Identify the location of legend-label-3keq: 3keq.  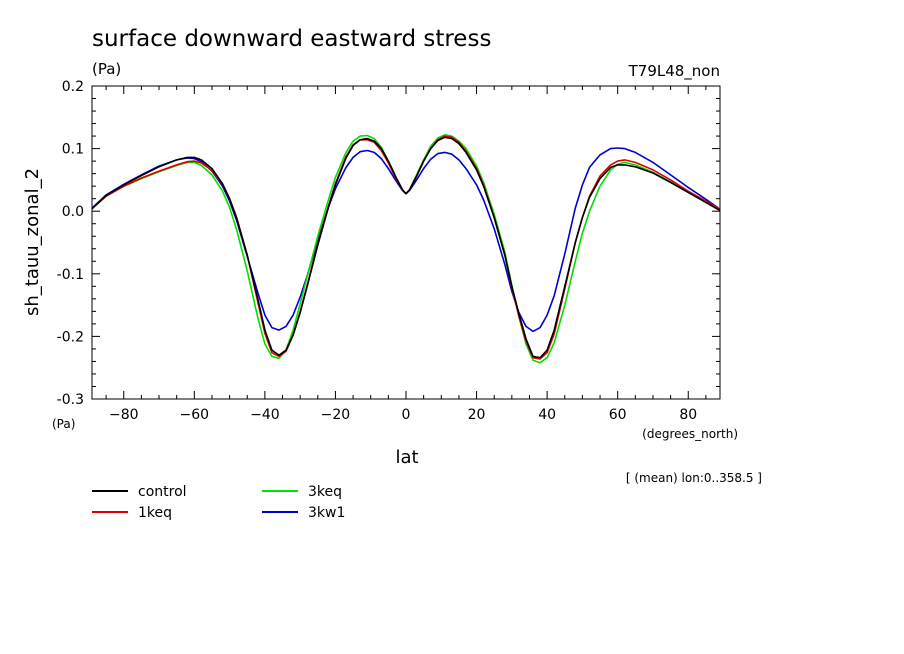
(325, 492).